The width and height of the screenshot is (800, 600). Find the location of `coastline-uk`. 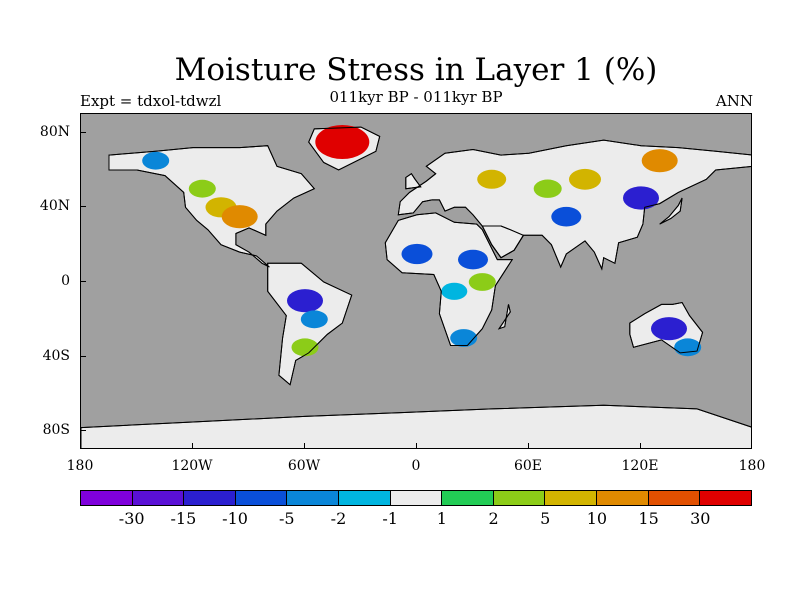

coastline-uk is located at coordinates (413, 181).